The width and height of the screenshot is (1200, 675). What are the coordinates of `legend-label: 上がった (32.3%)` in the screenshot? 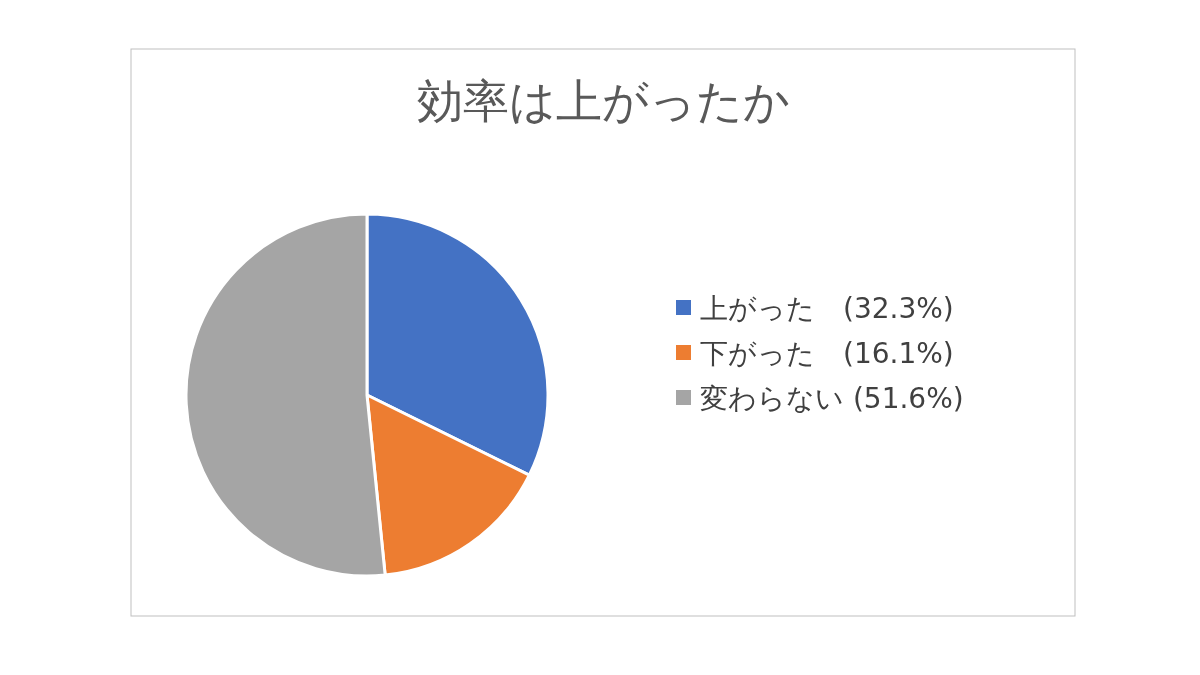 It's located at (827, 308).